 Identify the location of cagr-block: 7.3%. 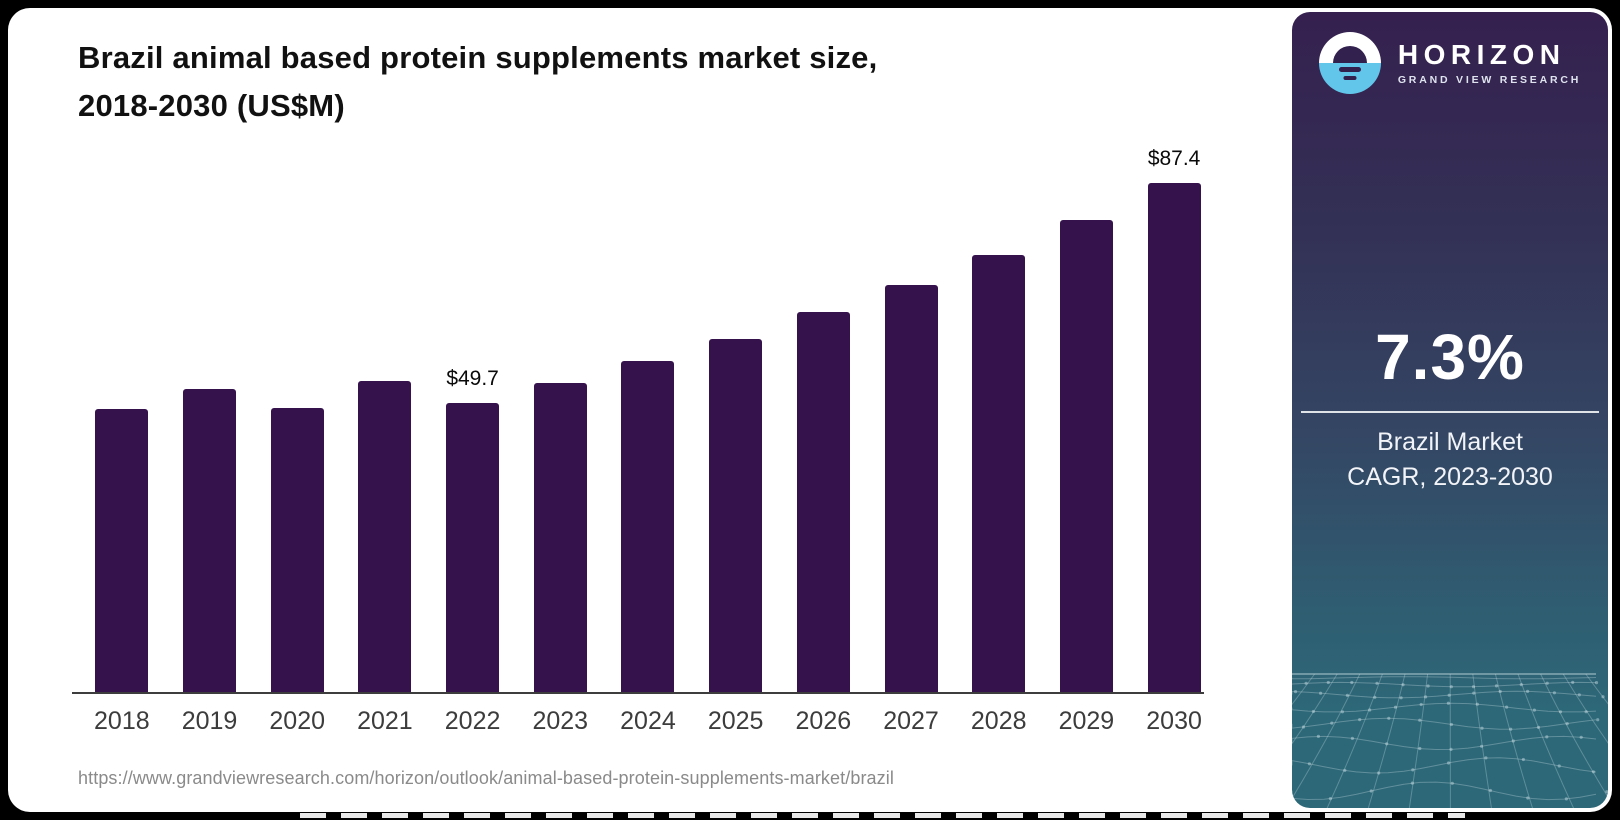
(1450, 357).